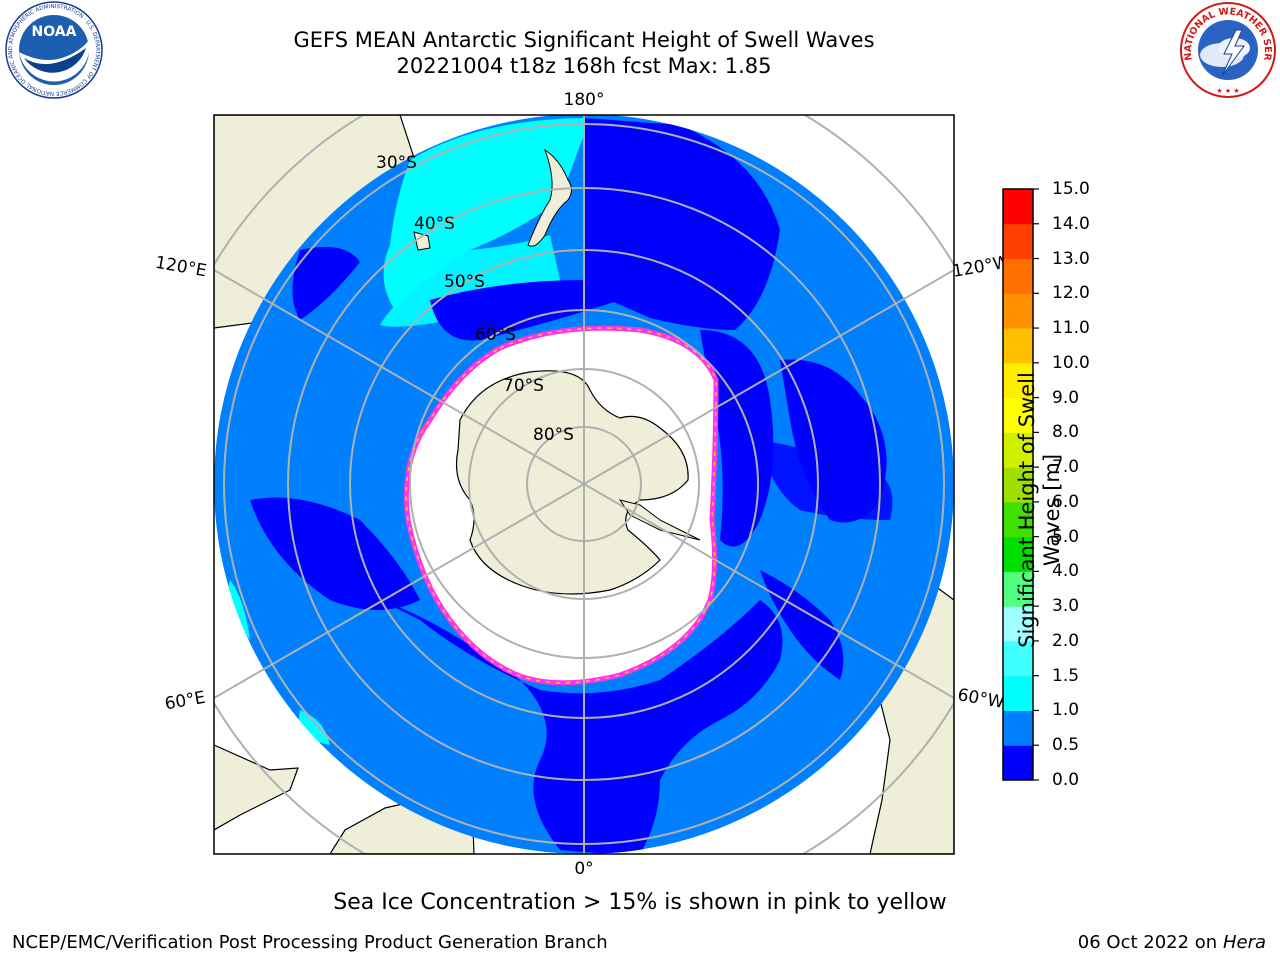 The image size is (1280, 960). What do you see at coordinates (1066, 467) in the screenshot?
I see `colorbar-tick-label: 7.0` at bounding box center [1066, 467].